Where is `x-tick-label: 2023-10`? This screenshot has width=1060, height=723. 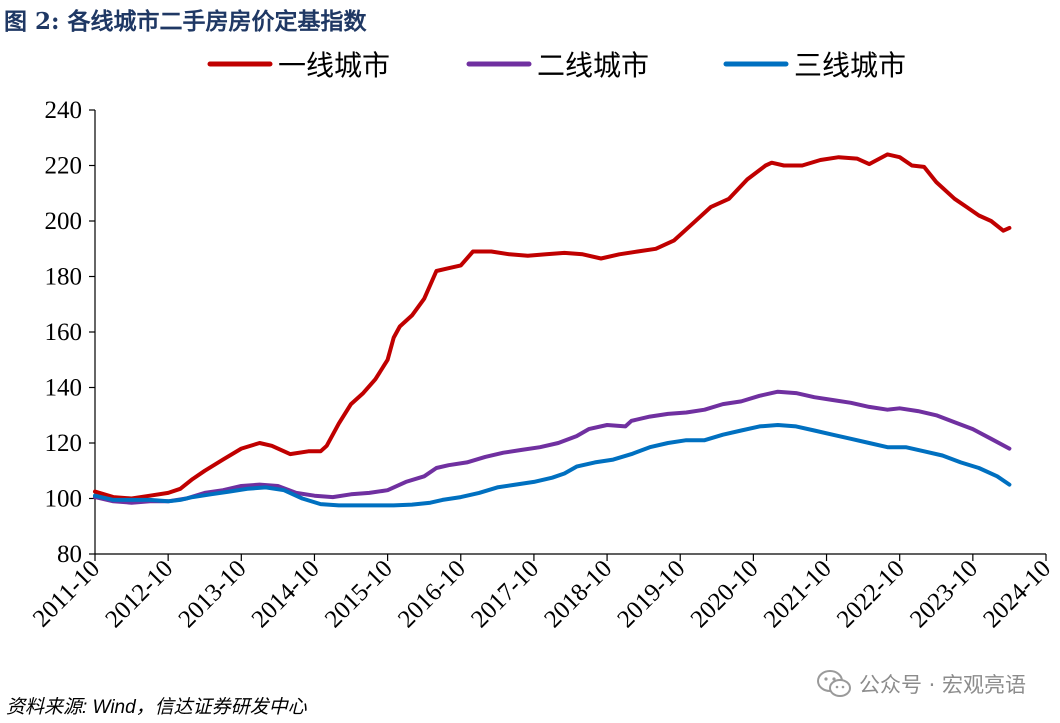
x-tick-label: 2023-10 is located at coordinates (944, 594).